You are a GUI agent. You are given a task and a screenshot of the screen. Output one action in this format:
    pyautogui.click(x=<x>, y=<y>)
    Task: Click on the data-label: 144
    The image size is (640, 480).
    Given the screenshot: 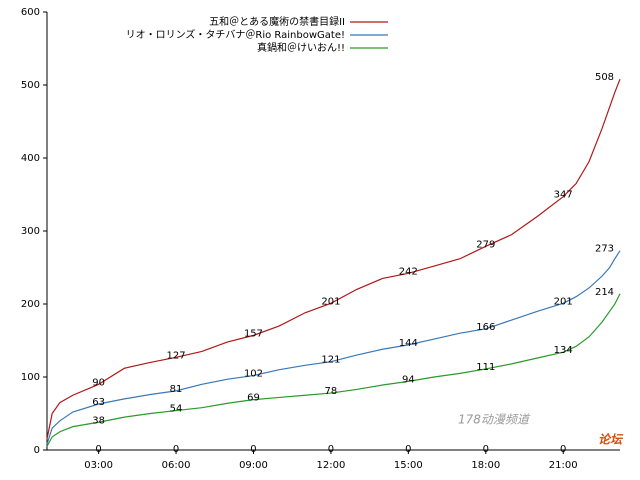 What is the action you would take?
    pyautogui.click(x=408, y=343)
    